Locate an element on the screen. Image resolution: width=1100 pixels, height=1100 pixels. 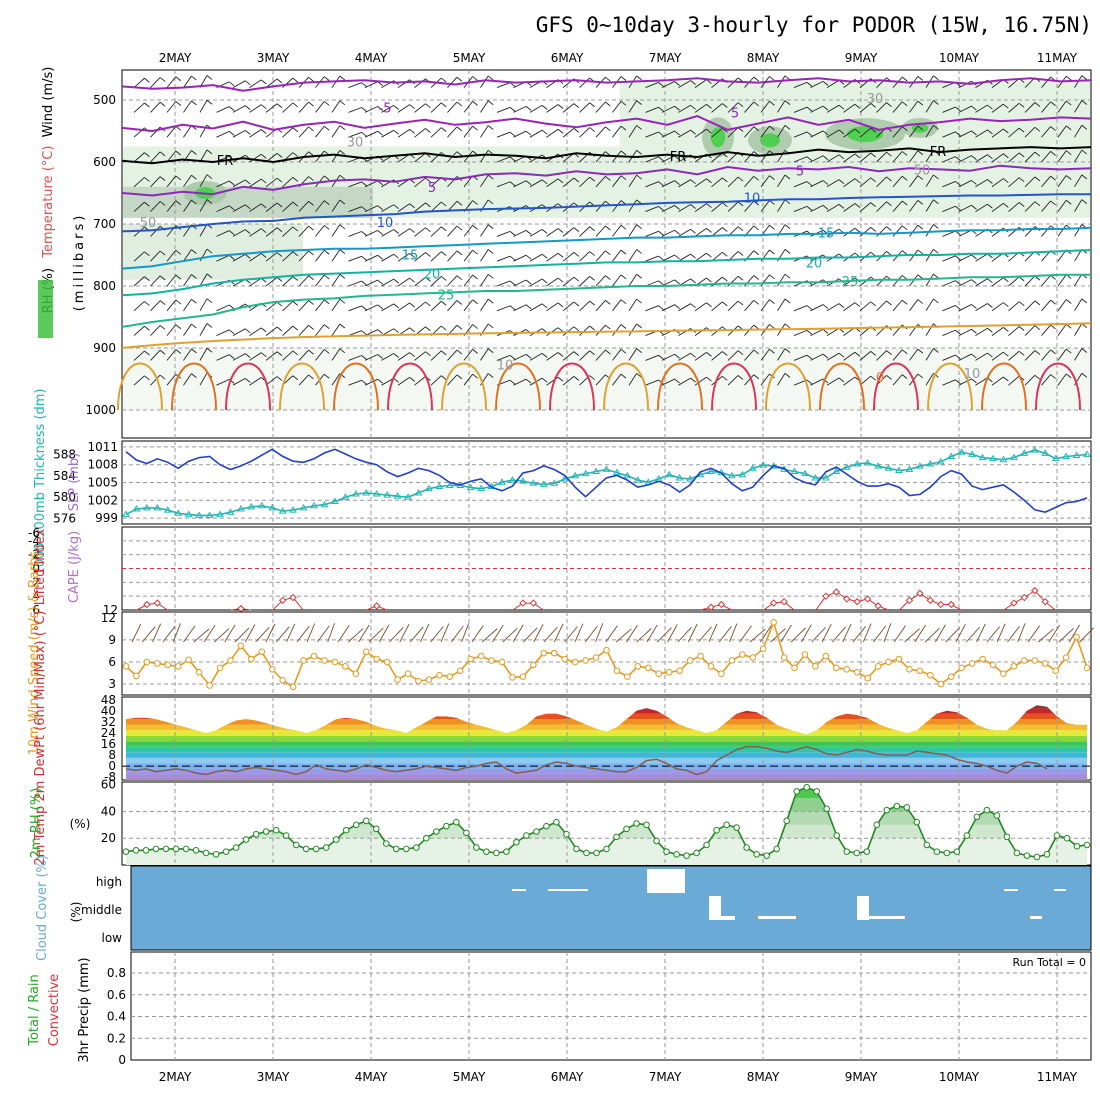
isotherm-label: 50 is located at coordinates (922, 170).